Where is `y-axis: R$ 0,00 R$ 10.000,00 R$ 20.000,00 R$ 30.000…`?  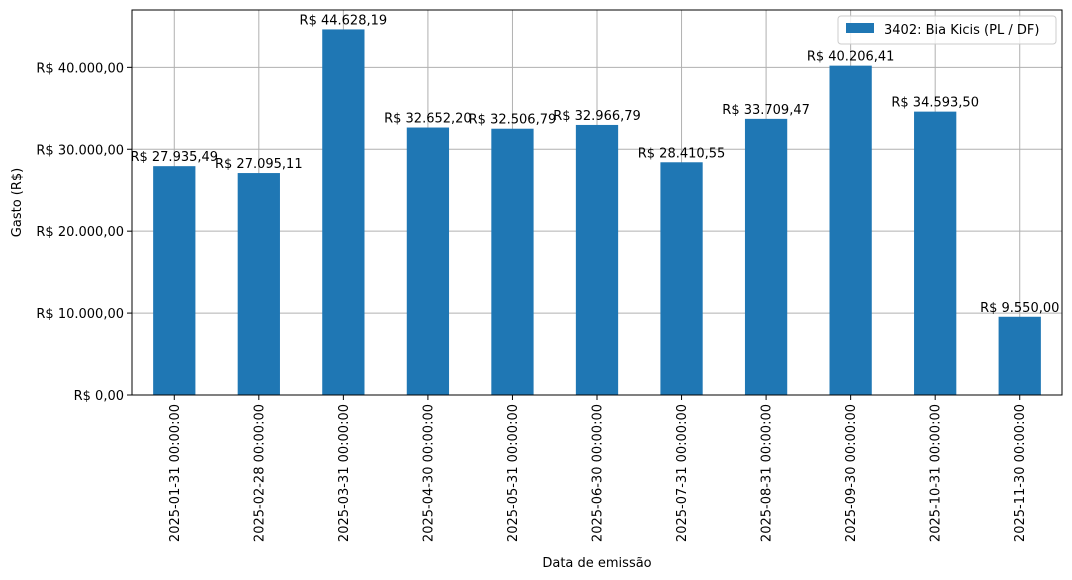
y-axis: R$ 0,00 R$ 10.000,00 R$ 20.000,00 R$ 30.000… is located at coordinates (84, 232).